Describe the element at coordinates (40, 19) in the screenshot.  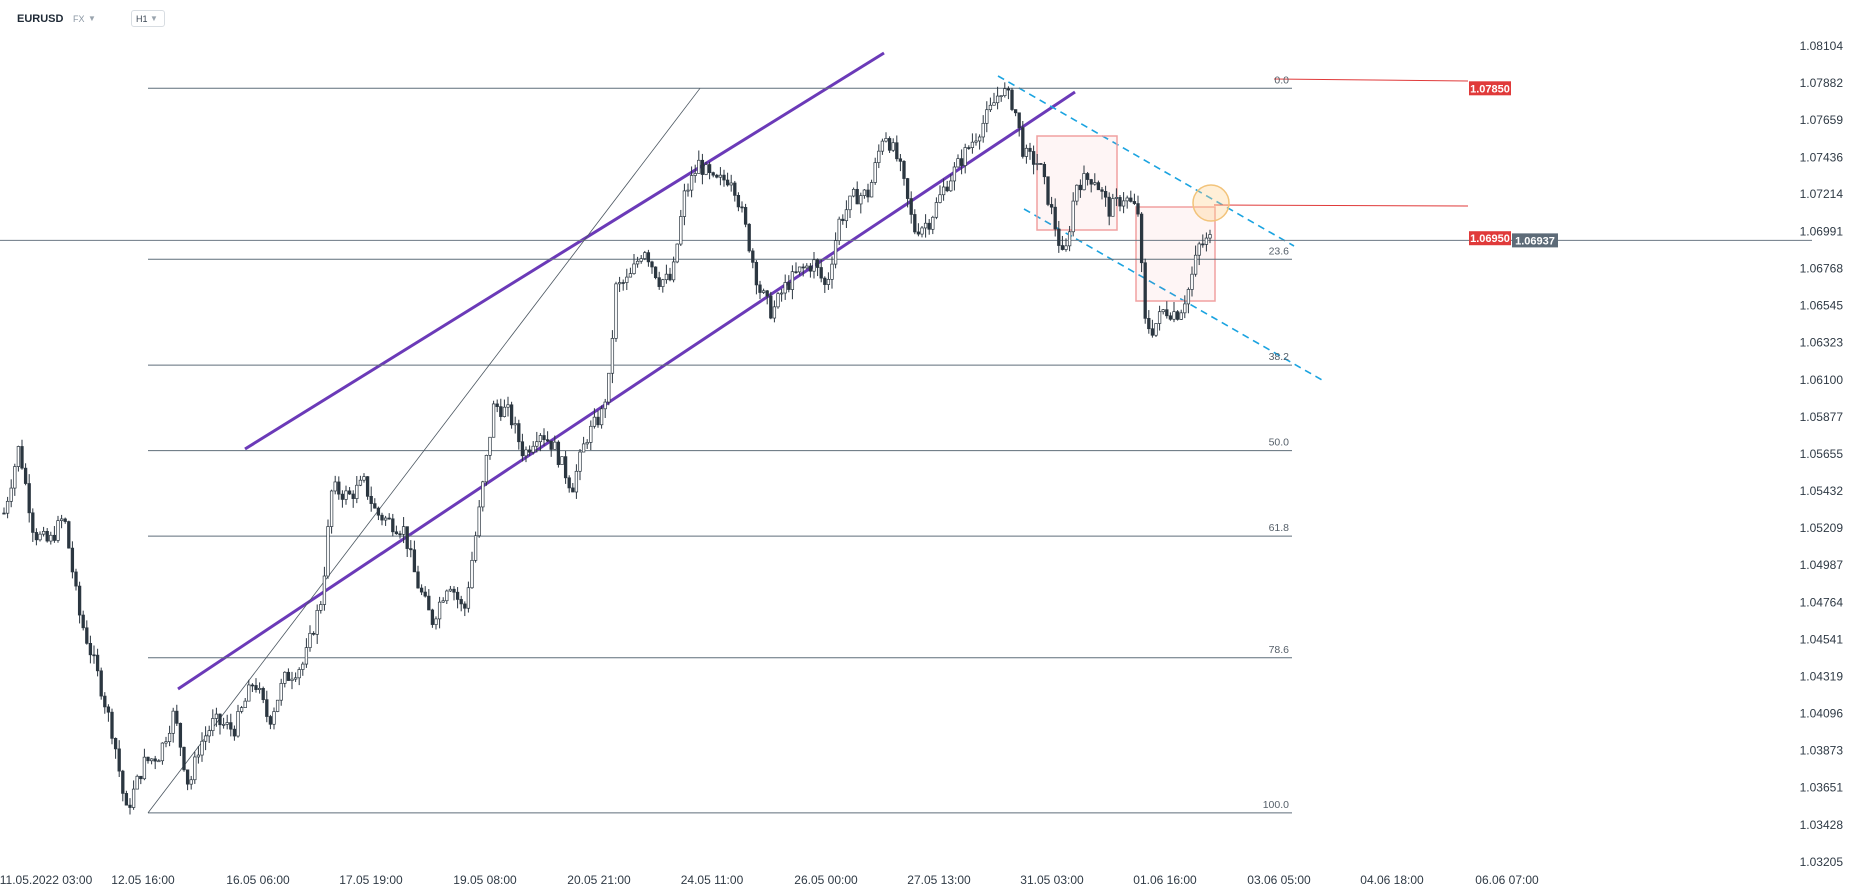
I see `symbol-label: EURUSD` at that location.